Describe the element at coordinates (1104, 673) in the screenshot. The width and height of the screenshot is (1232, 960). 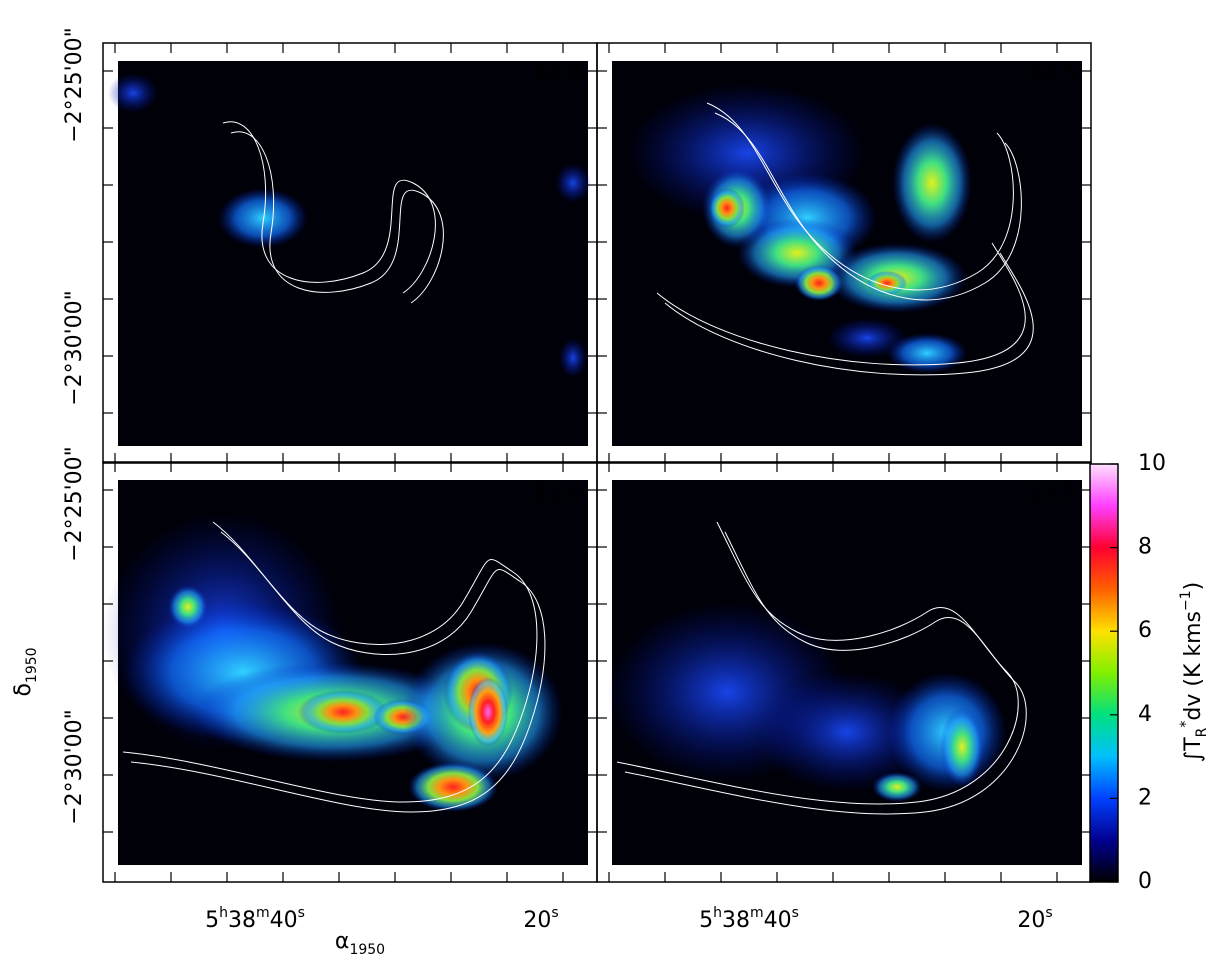
I see `colorbar` at that location.